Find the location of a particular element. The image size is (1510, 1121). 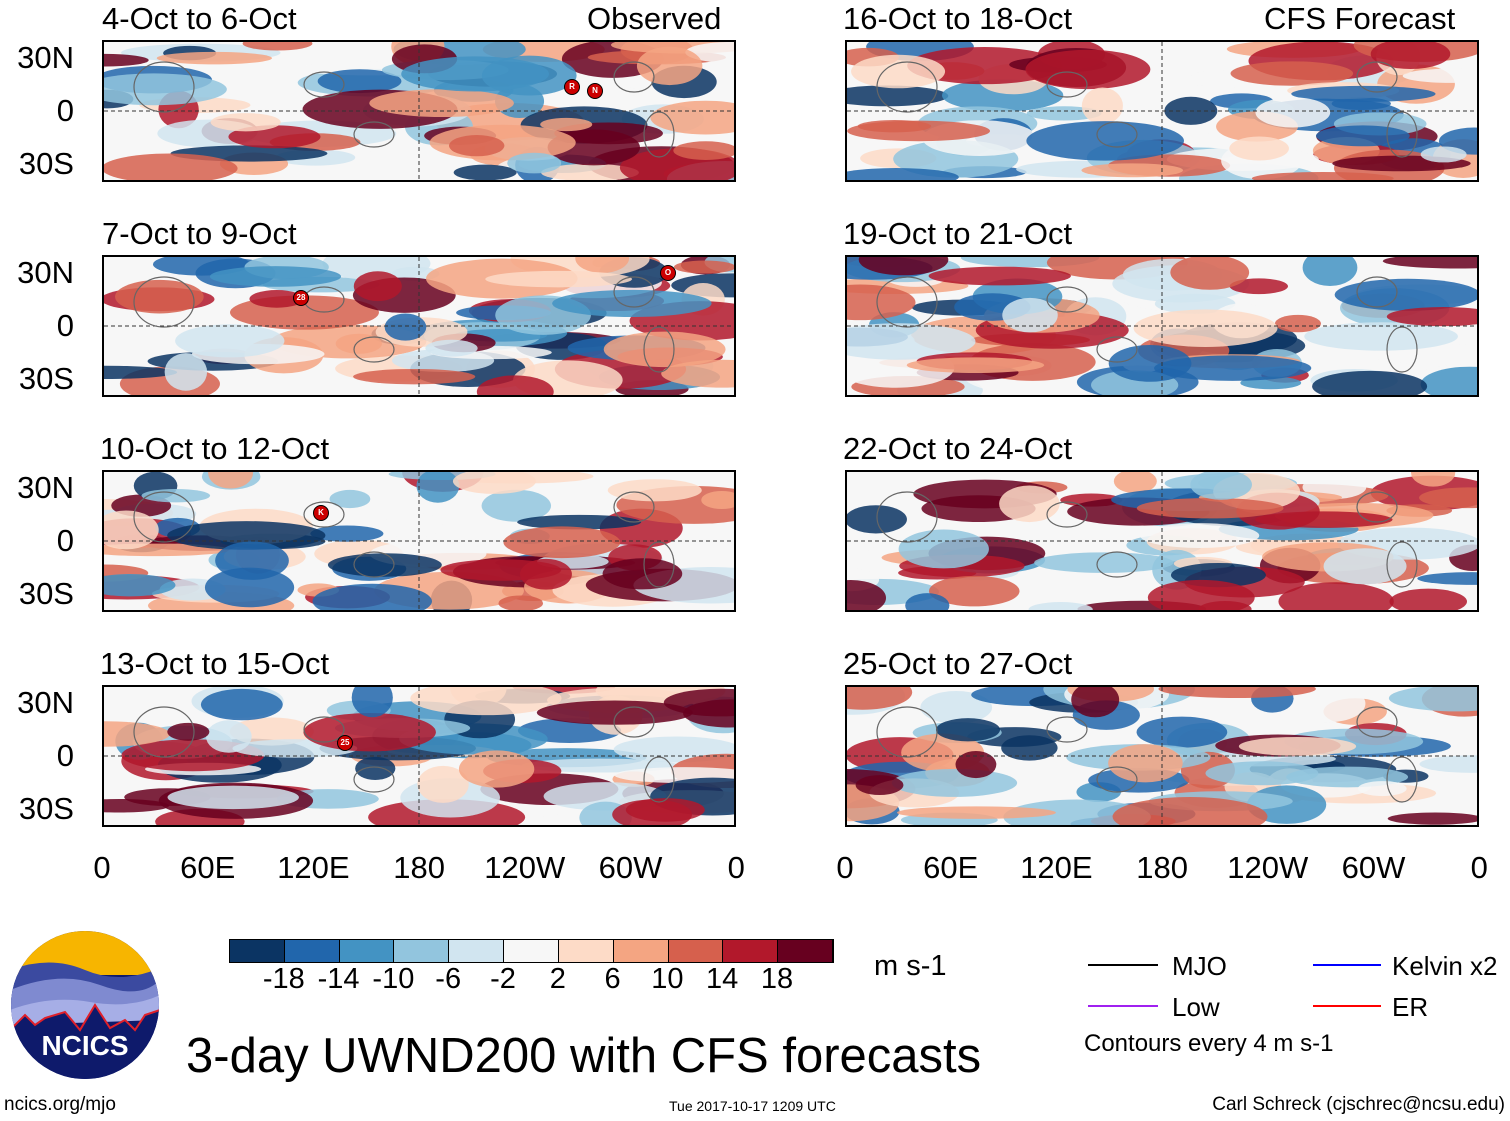

credit: Carl Schreck (cjschrec@ncsu.edu) is located at coordinates (1358, 1104).